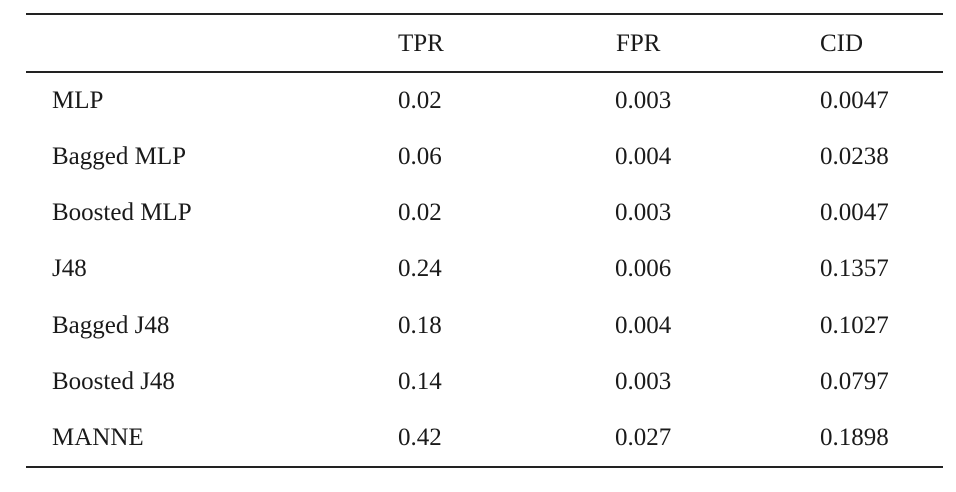 Image resolution: width=956 pixels, height=492 pixels. What do you see at coordinates (439, 43) in the screenshot?
I see `header-tpr: TPR` at bounding box center [439, 43].